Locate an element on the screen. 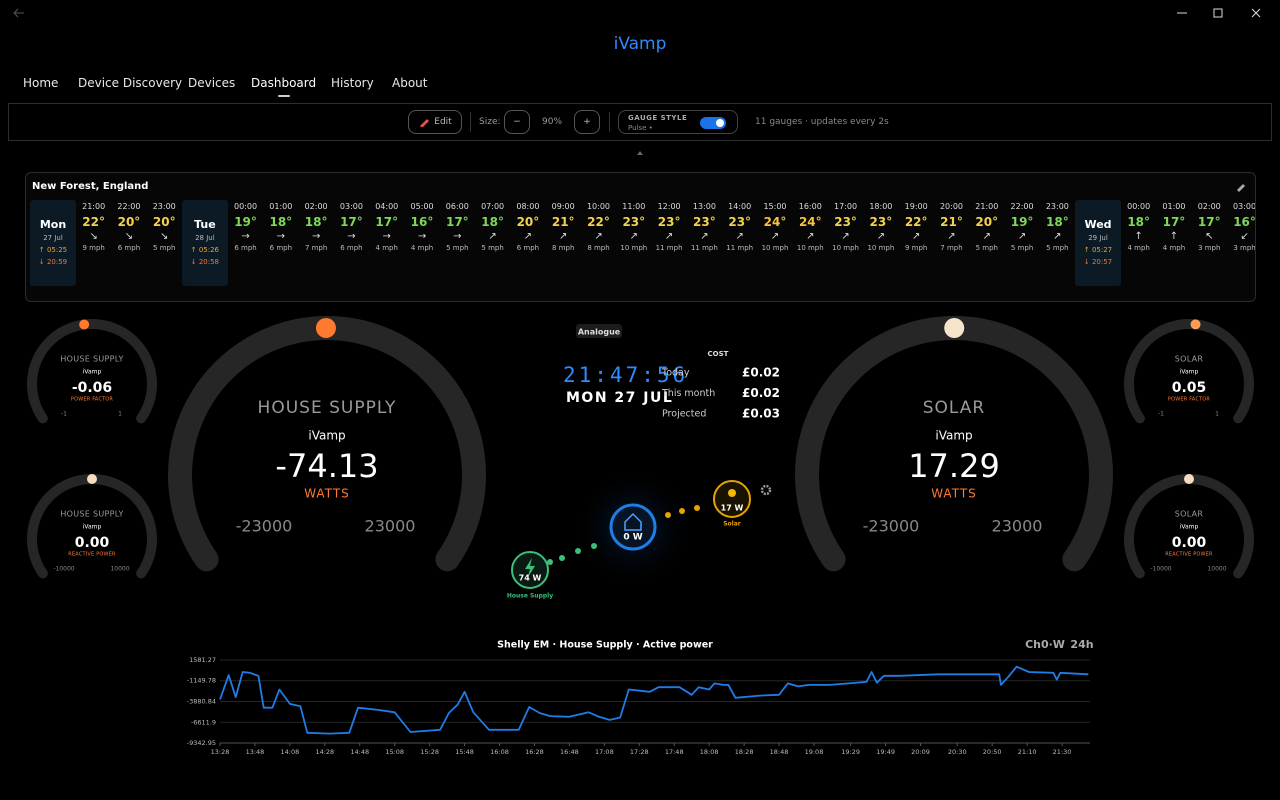  size-increase: + is located at coordinates (587, 122).